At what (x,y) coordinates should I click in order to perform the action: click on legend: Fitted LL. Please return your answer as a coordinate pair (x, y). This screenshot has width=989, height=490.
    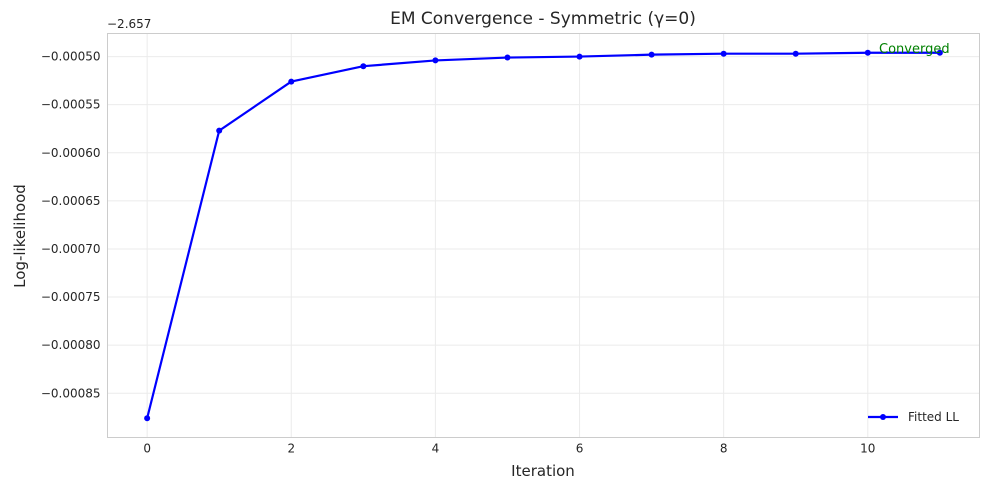
    Looking at the image, I should click on (913, 417).